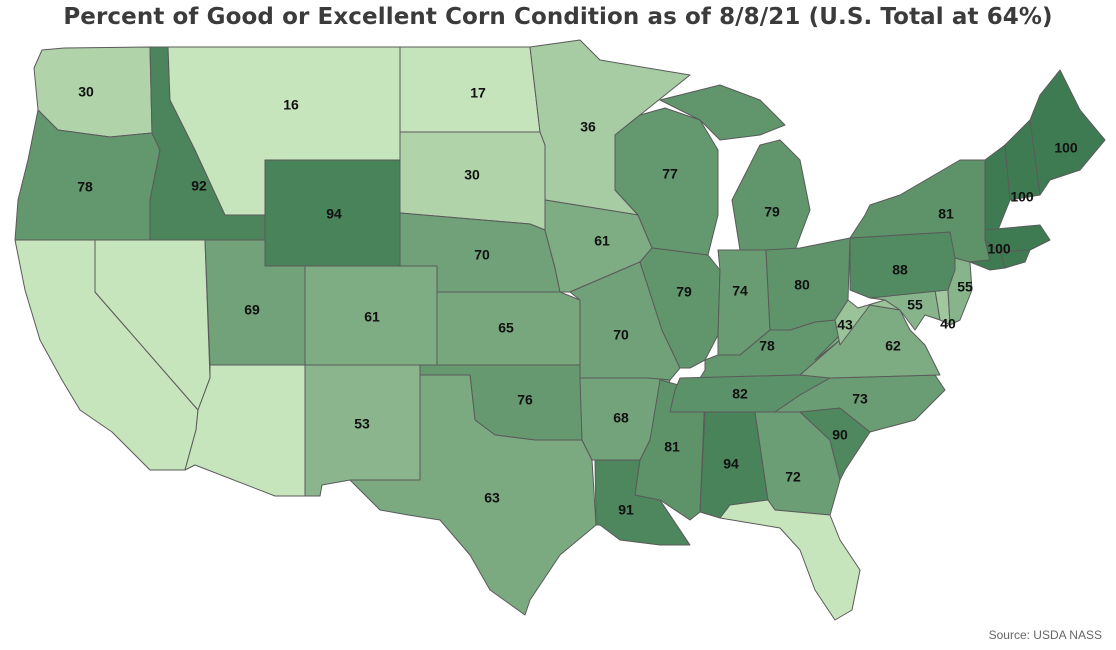 The width and height of the screenshot is (1116, 650). Describe the element at coordinates (772, 212) in the screenshot. I see `state-label-mi: 79` at that location.